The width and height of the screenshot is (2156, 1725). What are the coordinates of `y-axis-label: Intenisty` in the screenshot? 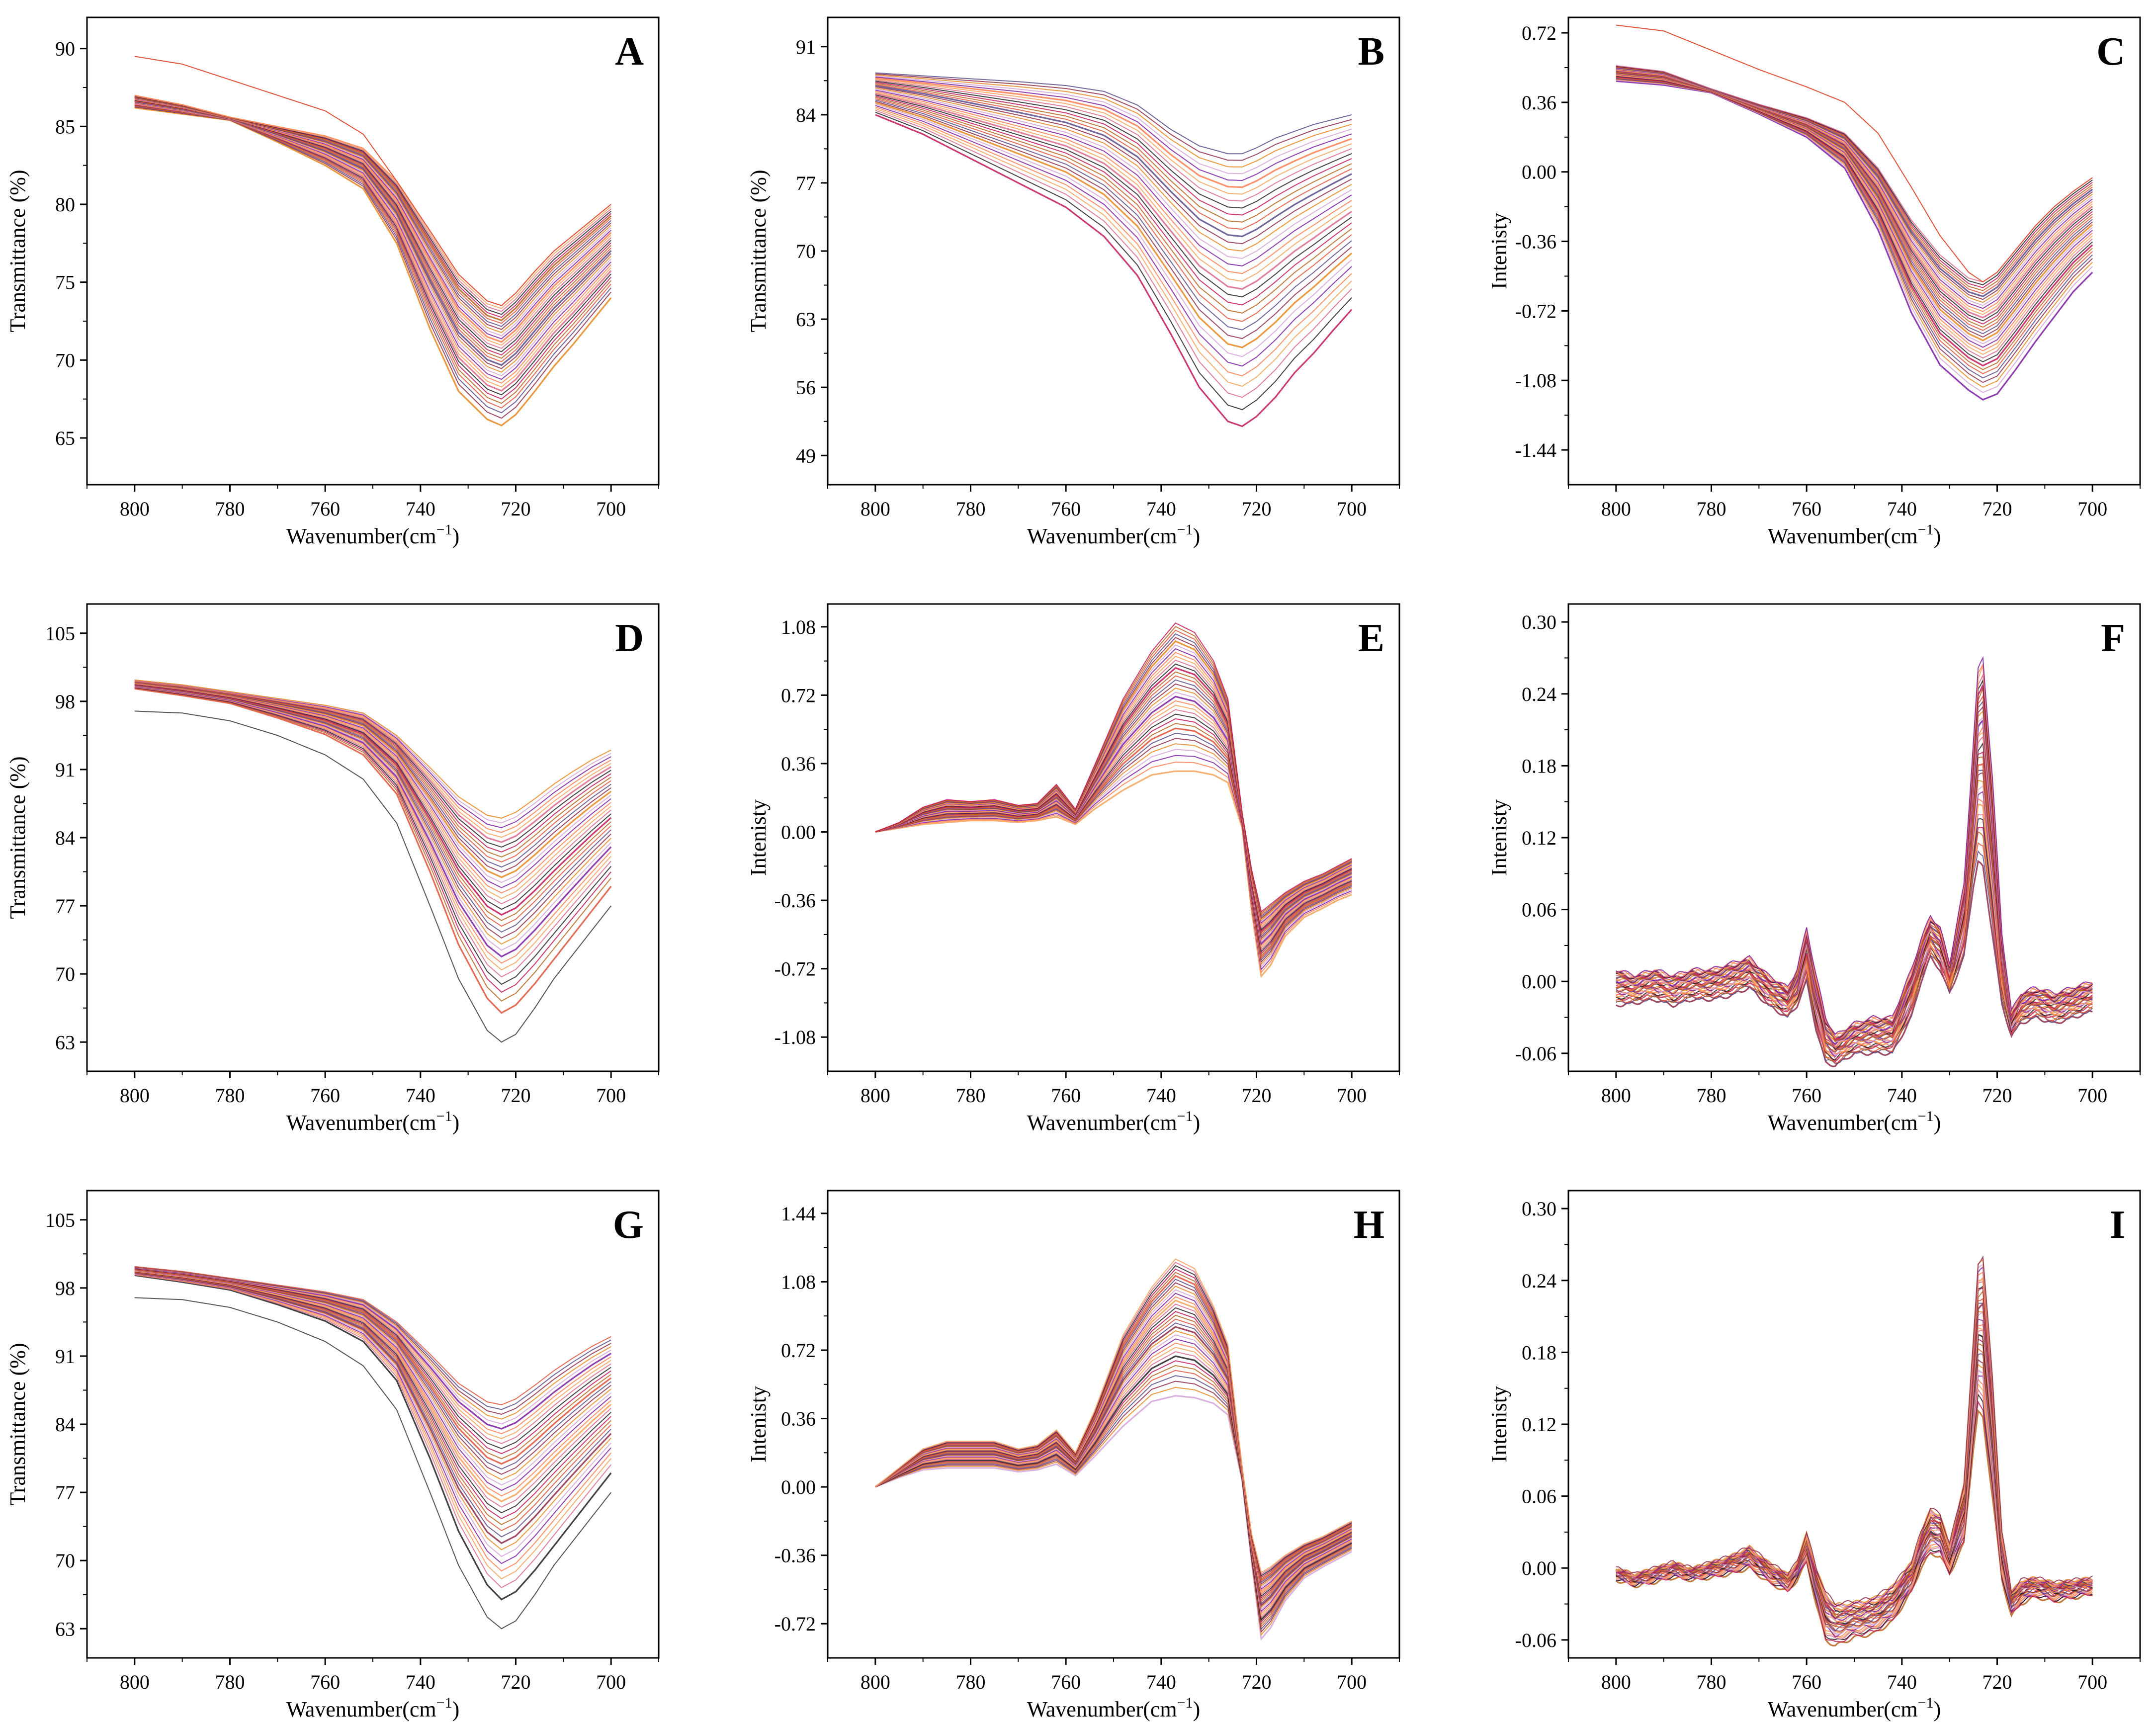 It's located at (758, 837).